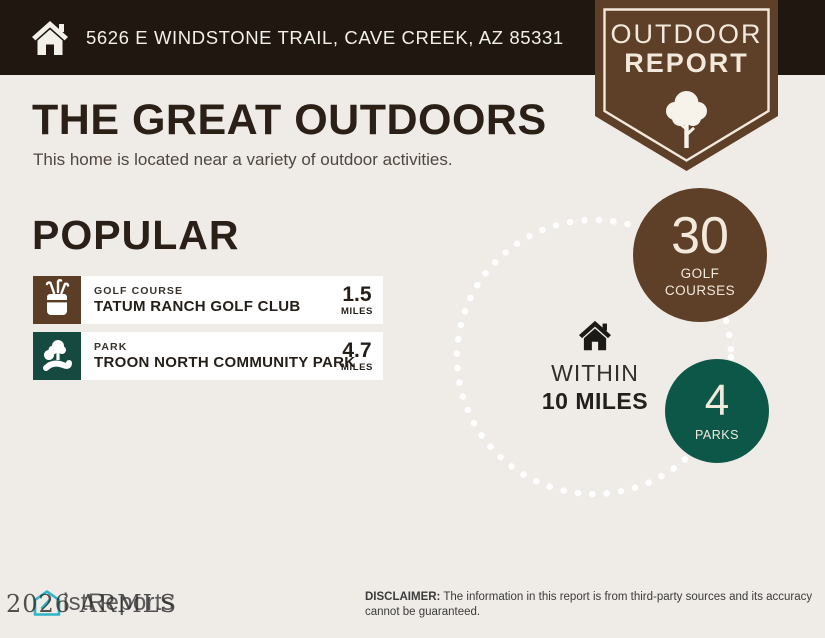 The width and height of the screenshot is (825, 638). I want to click on radius-miles-label: 10 MILES, so click(595, 401).